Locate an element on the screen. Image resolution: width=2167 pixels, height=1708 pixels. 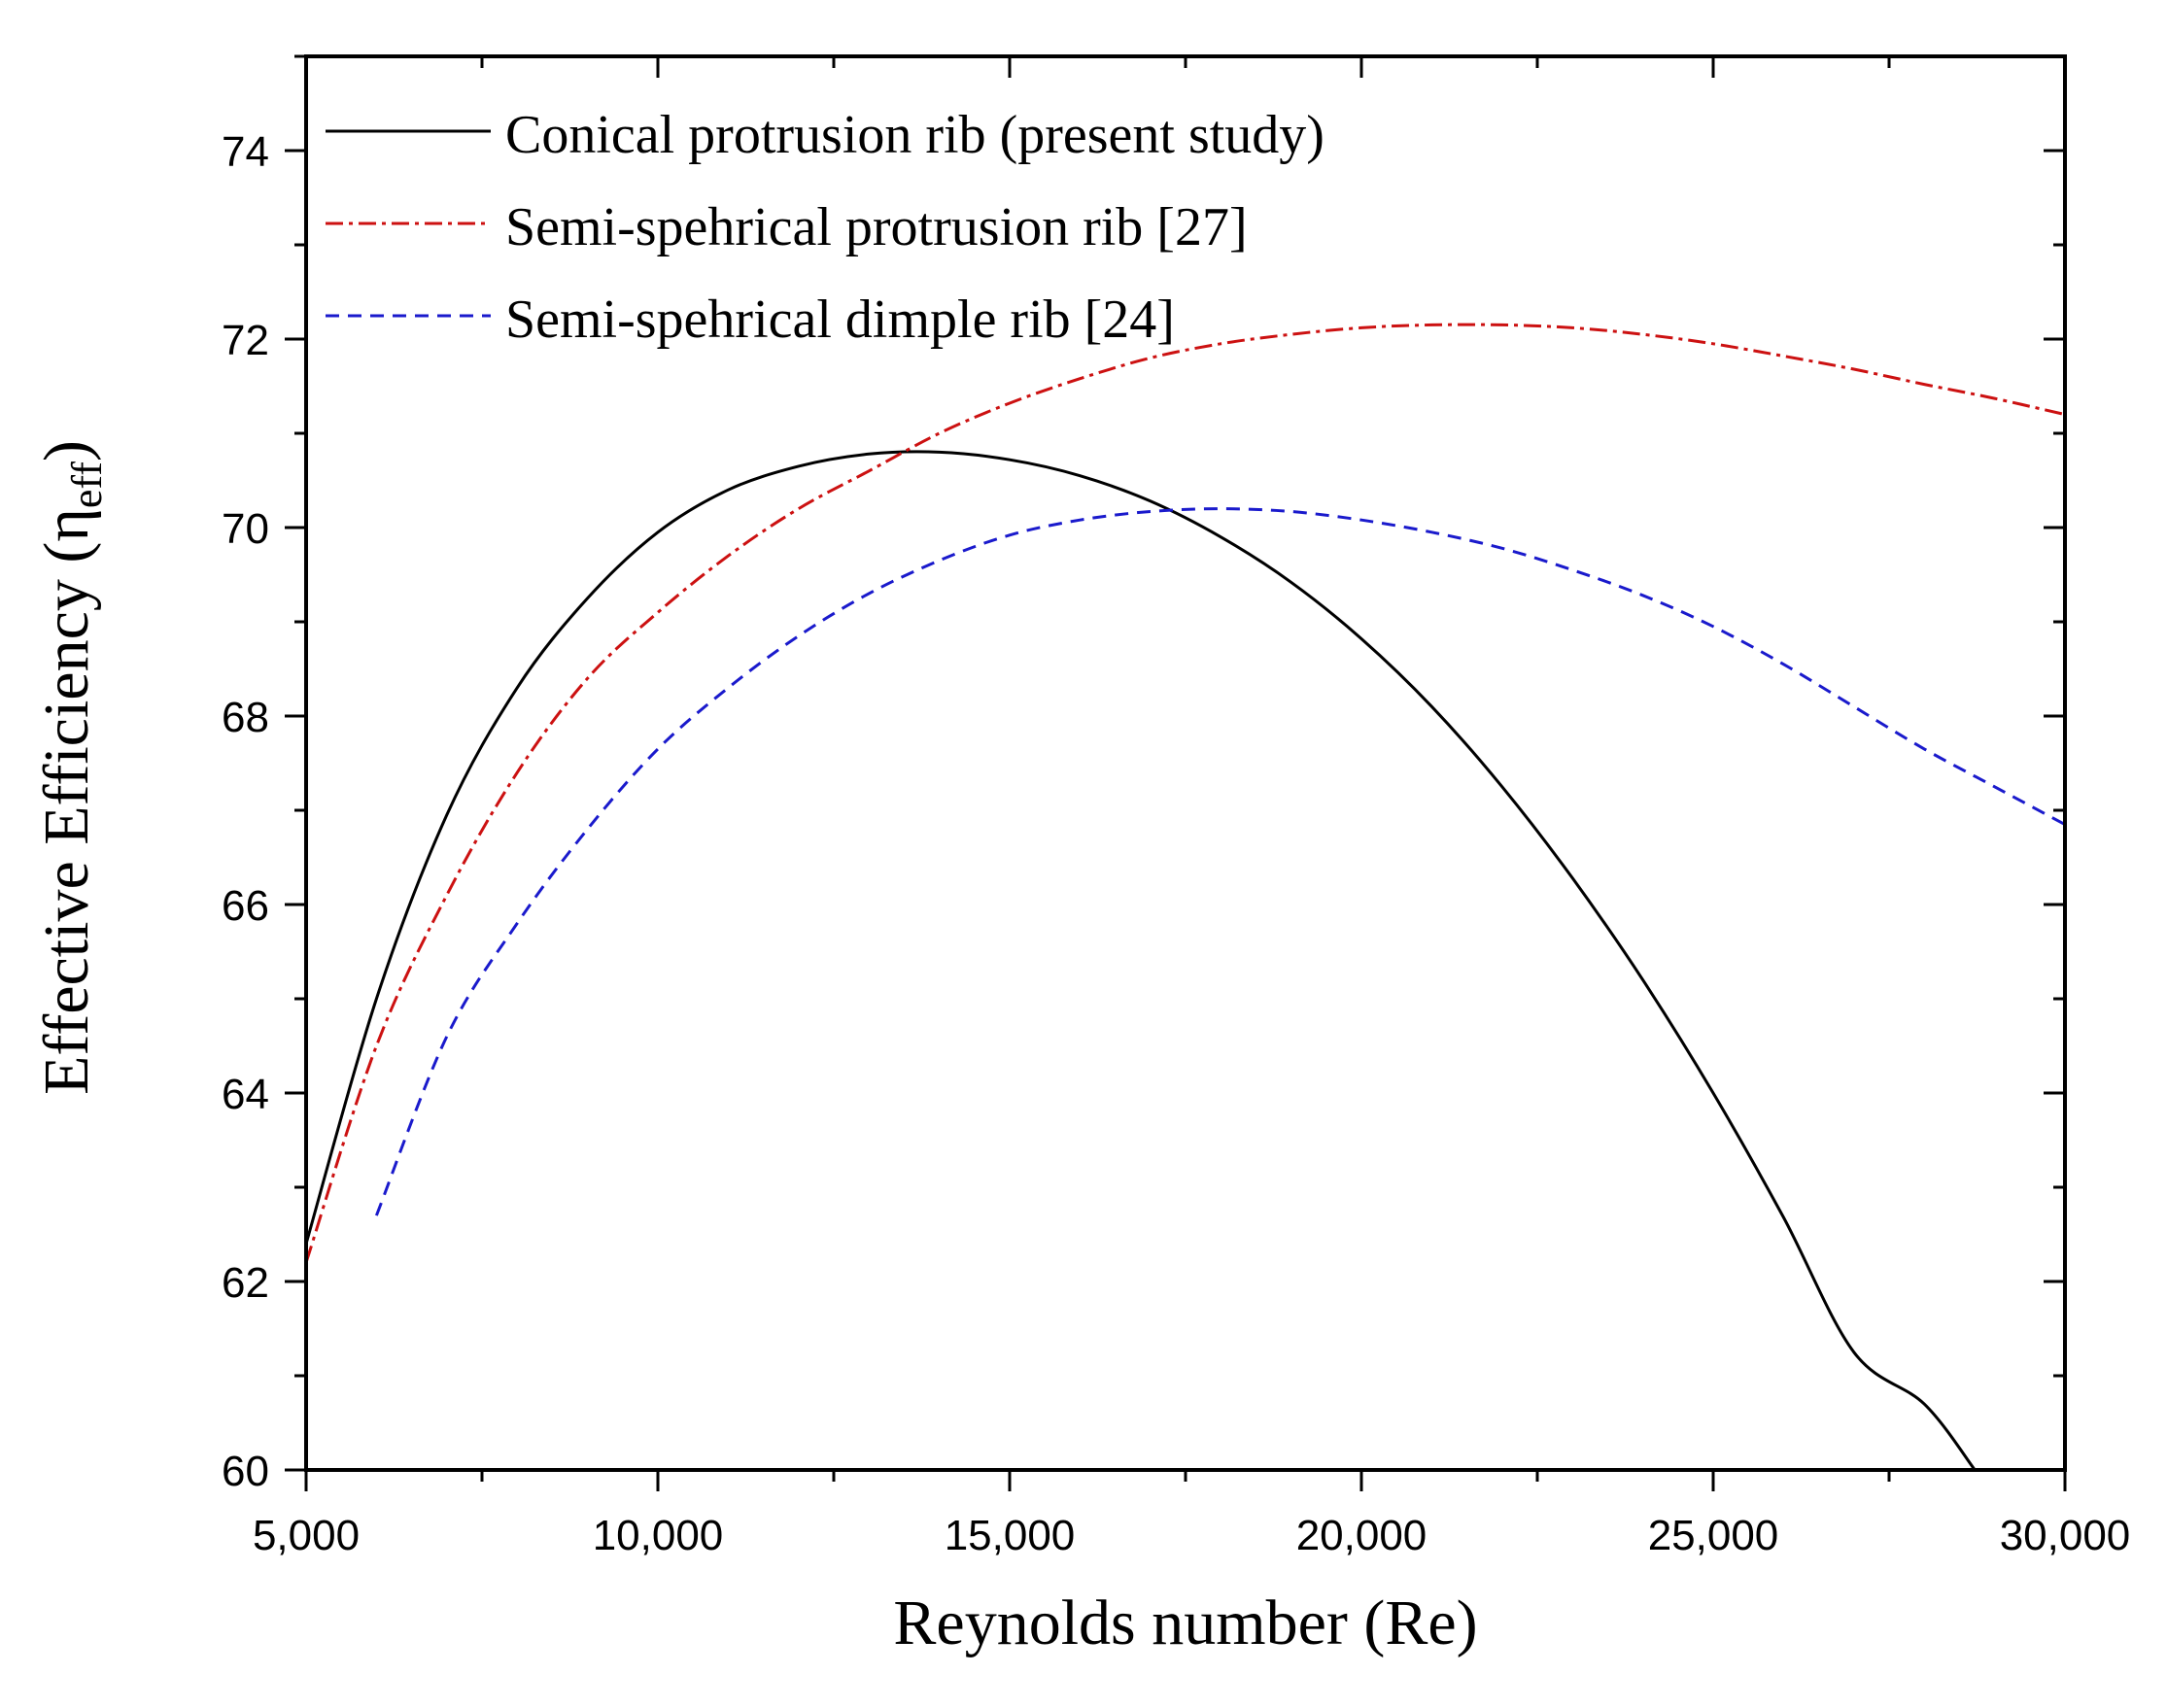
legend-entry-conical: Conical protrusion rib (present study) is located at coordinates (825, 135).